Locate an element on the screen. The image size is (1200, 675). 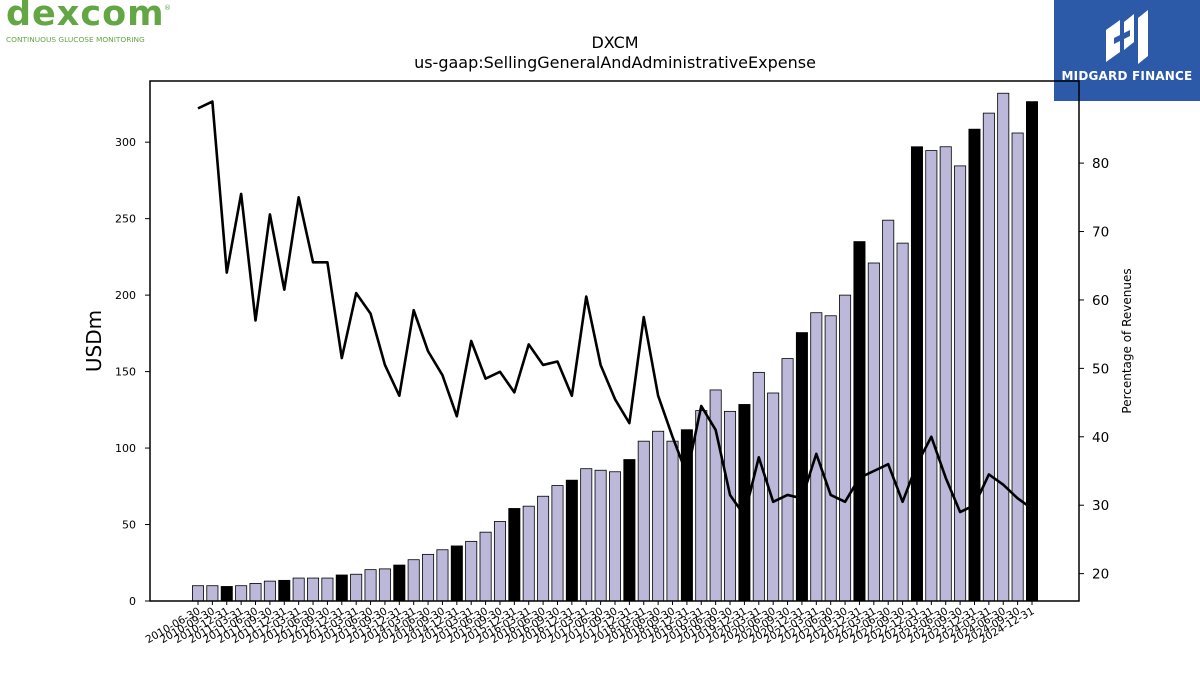
y-tick-label: 150 is located at coordinates (125, 372).